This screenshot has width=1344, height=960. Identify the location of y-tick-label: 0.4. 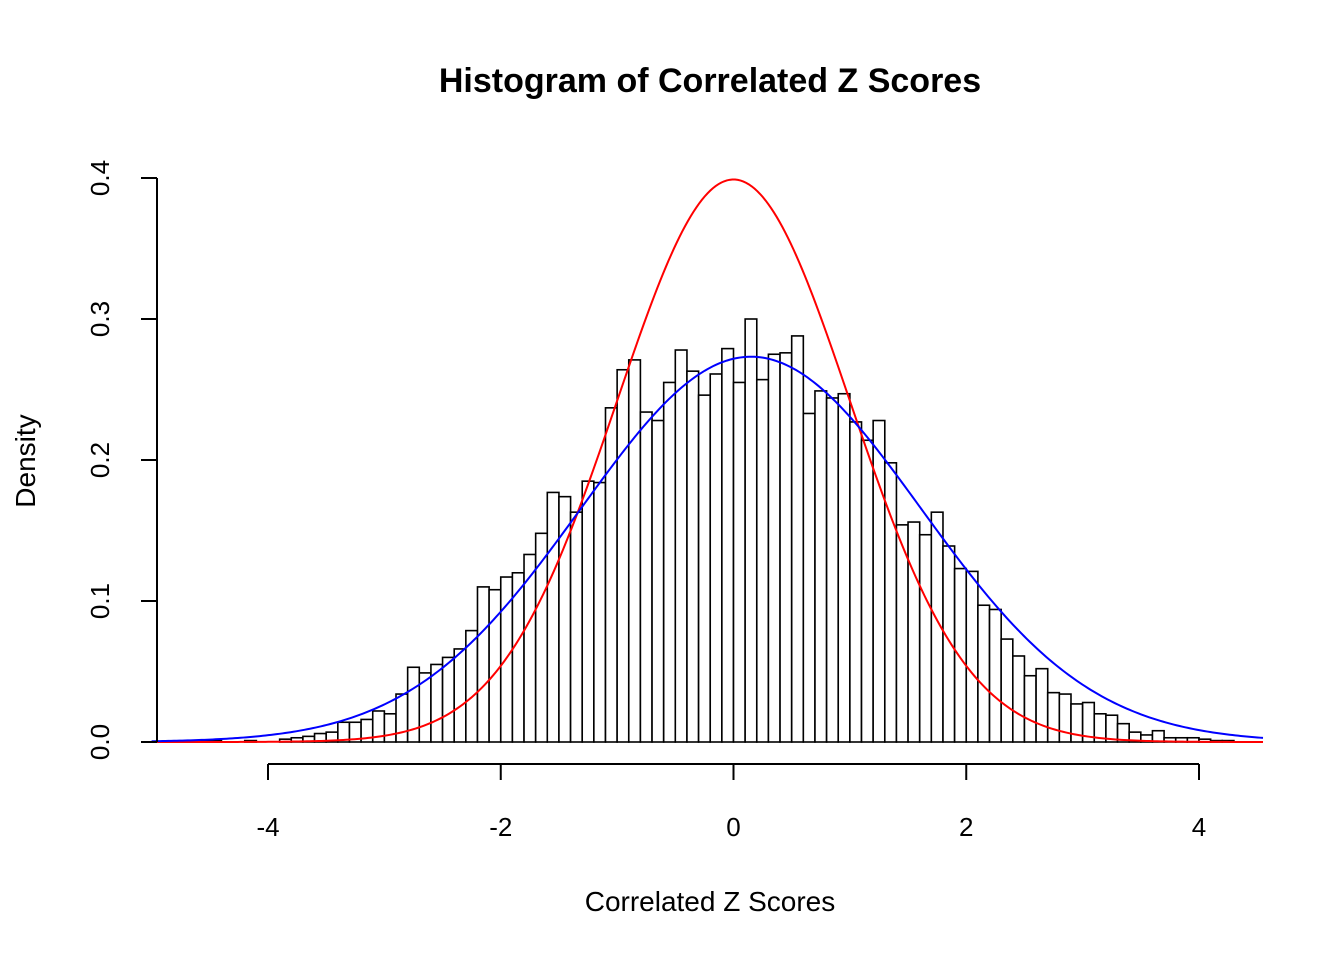
(100, 178).